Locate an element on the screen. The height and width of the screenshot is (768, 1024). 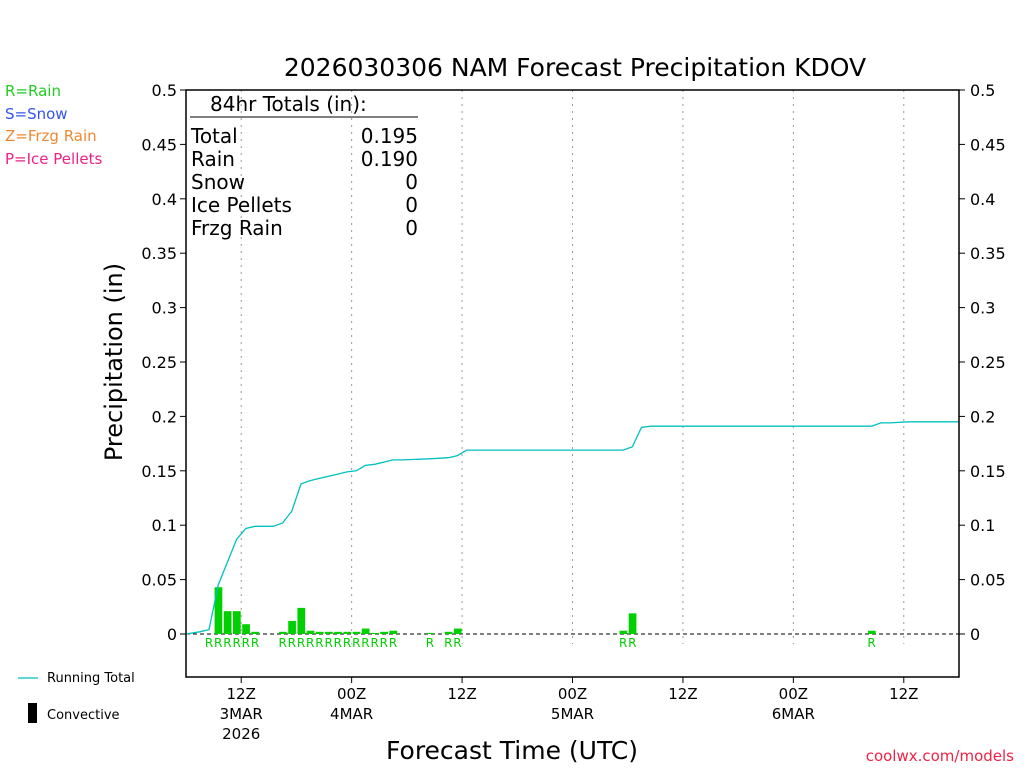
totals-label-3: Ice Pellets is located at coordinates (241, 205).